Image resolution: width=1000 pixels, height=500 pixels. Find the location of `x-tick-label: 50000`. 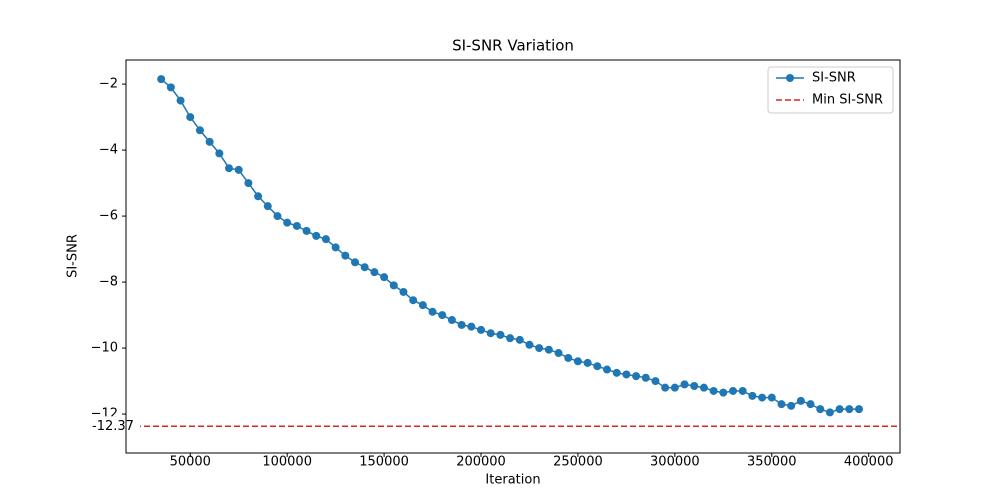

x-tick-label: 50000 is located at coordinates (190, 462).